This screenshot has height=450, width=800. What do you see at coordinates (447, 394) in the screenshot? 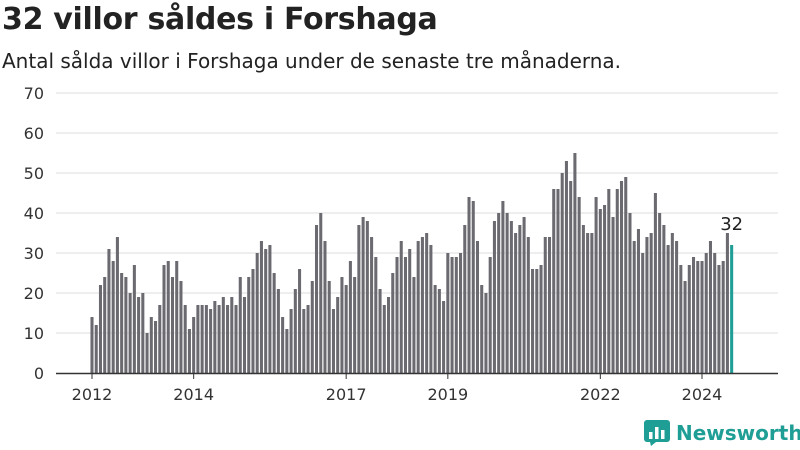
I see `x-tick-label: 2019` at bounding box center [447, 394].